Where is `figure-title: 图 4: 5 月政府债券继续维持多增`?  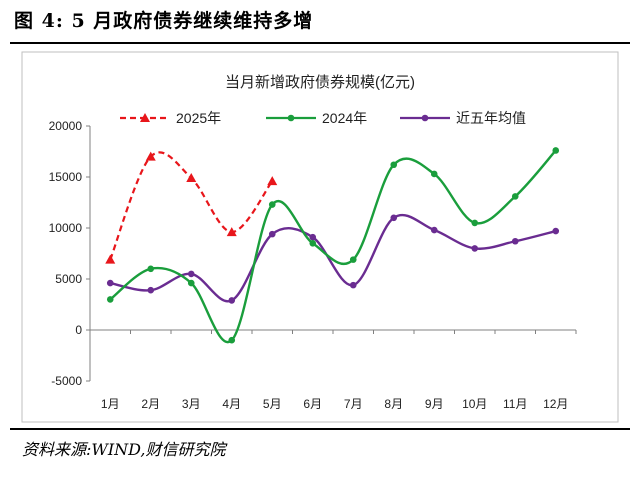
figure-title: 图 4: 5 月政府债券继续维持多增 is located at coordinates (164, 21).